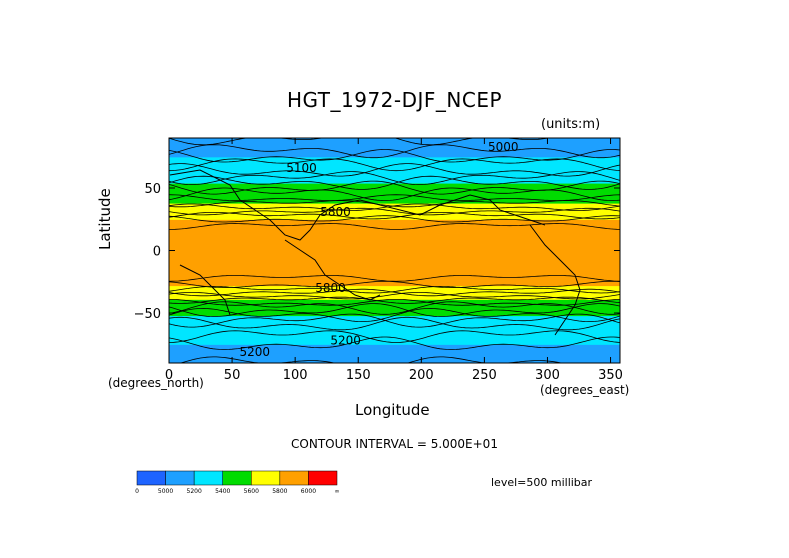  I want to click on legend-level-label: 5000, so click(165, 491).